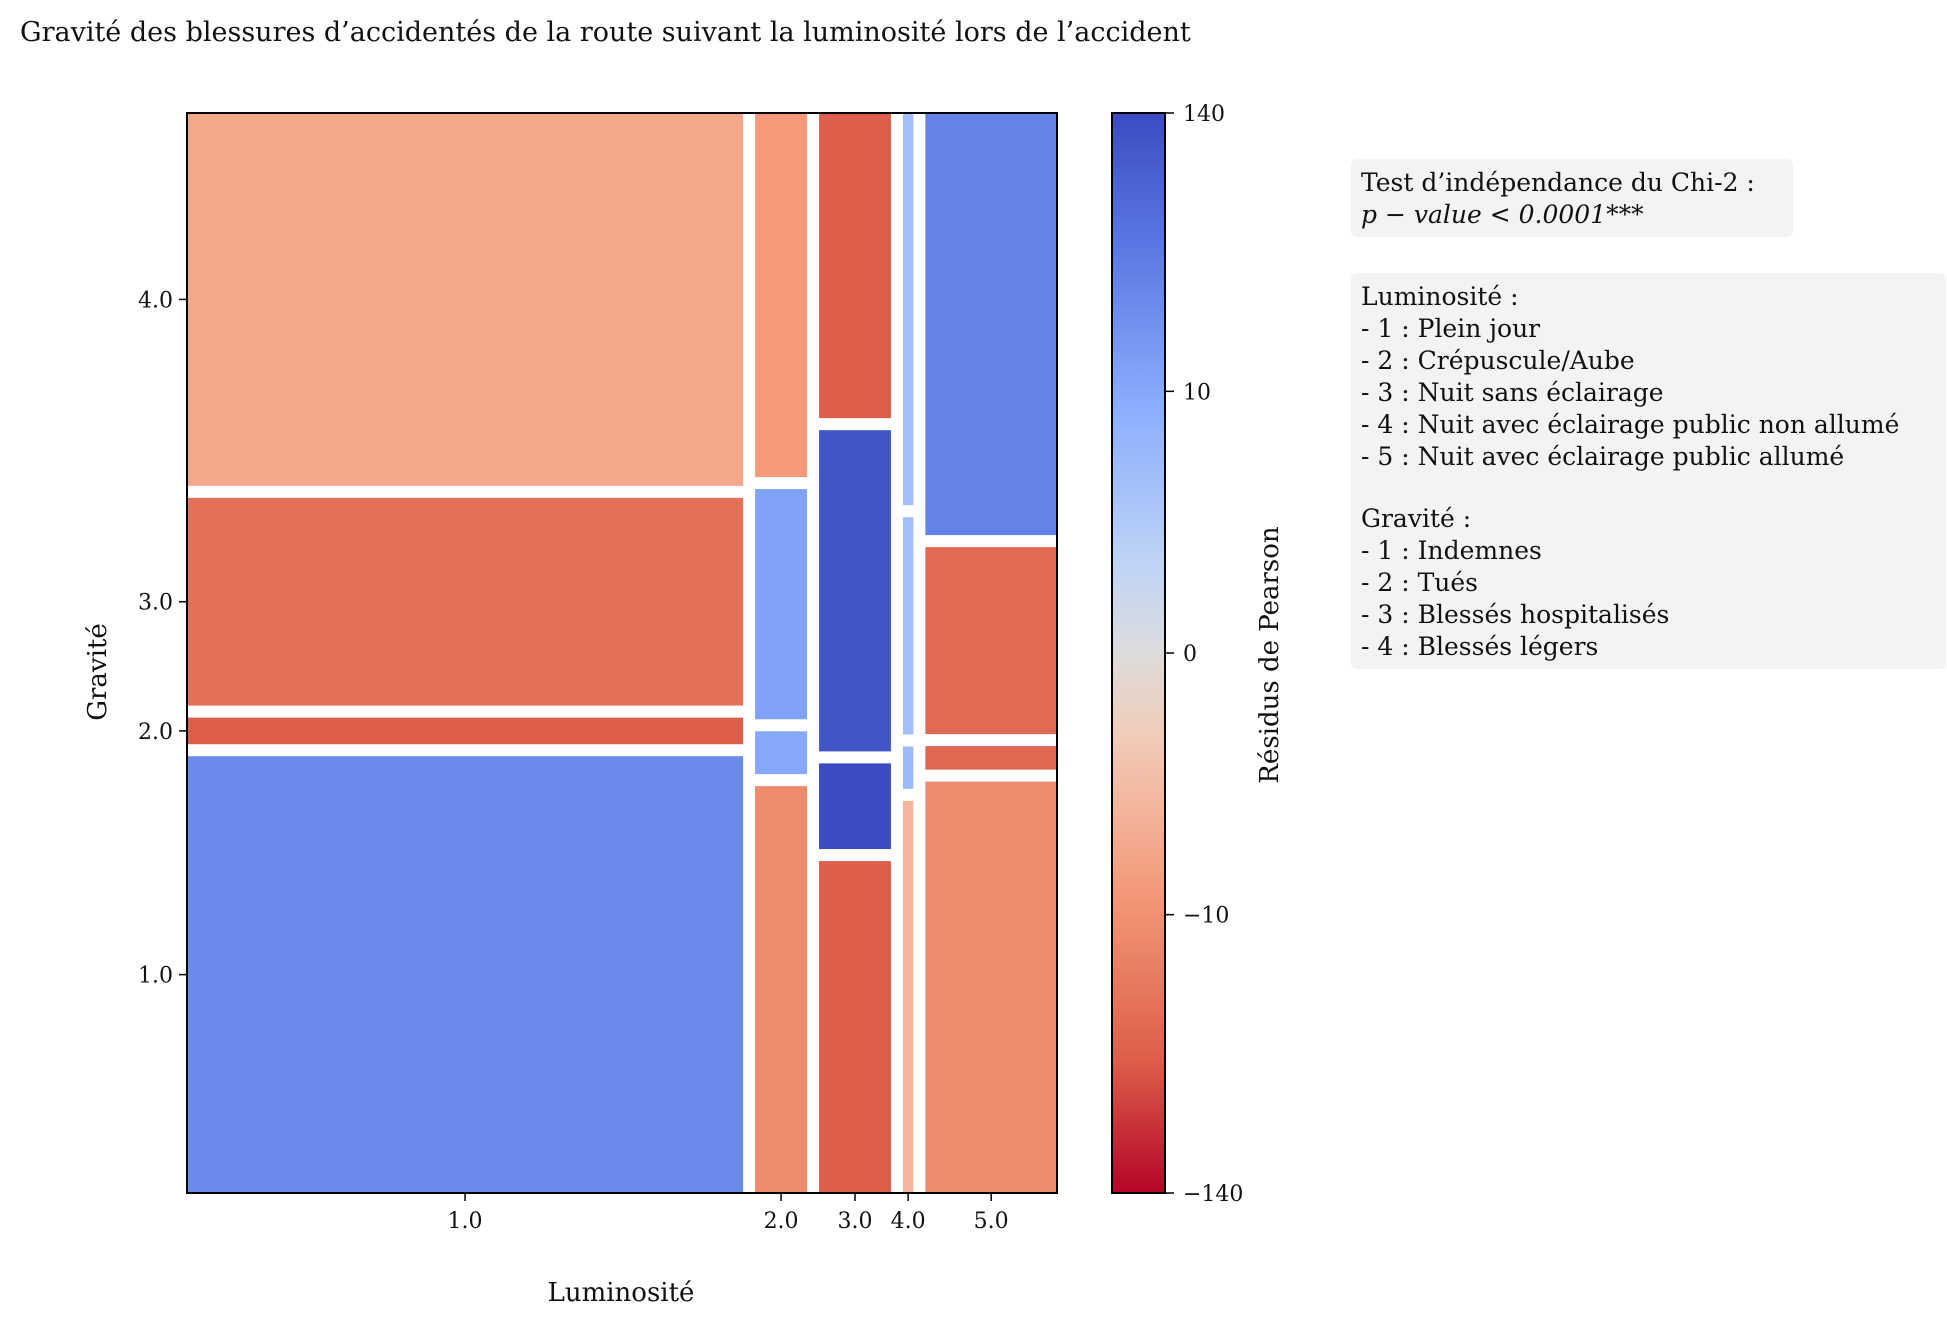 The height and width of the screenshot is (1325, 1947). I want to click on x-tick-label: 1.0, so click(465, 1221).